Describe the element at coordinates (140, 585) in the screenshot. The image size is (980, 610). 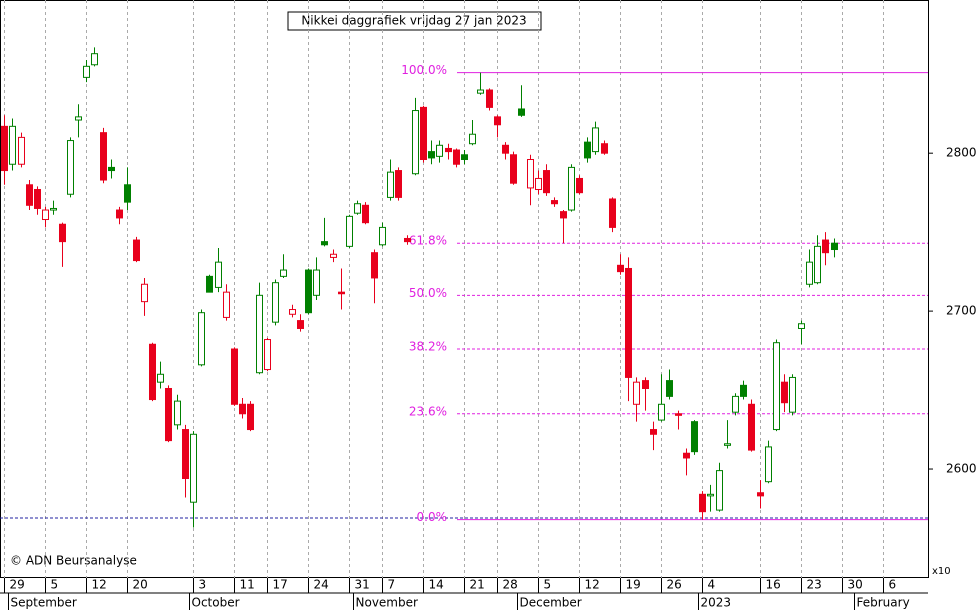
I see `x-tick-label: 20` at that location.